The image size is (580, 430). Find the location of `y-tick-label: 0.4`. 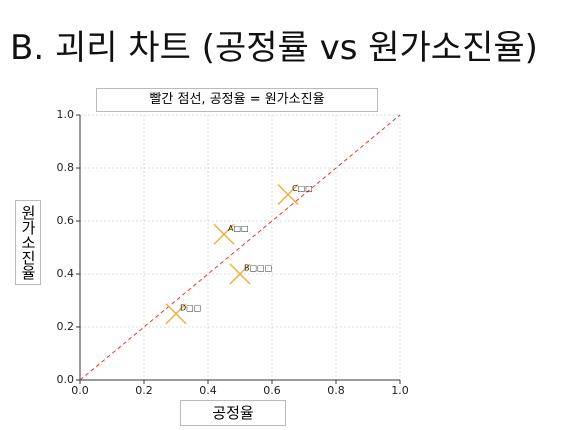

y-tick-label: 0.4 is located at coordinates (66, 273).